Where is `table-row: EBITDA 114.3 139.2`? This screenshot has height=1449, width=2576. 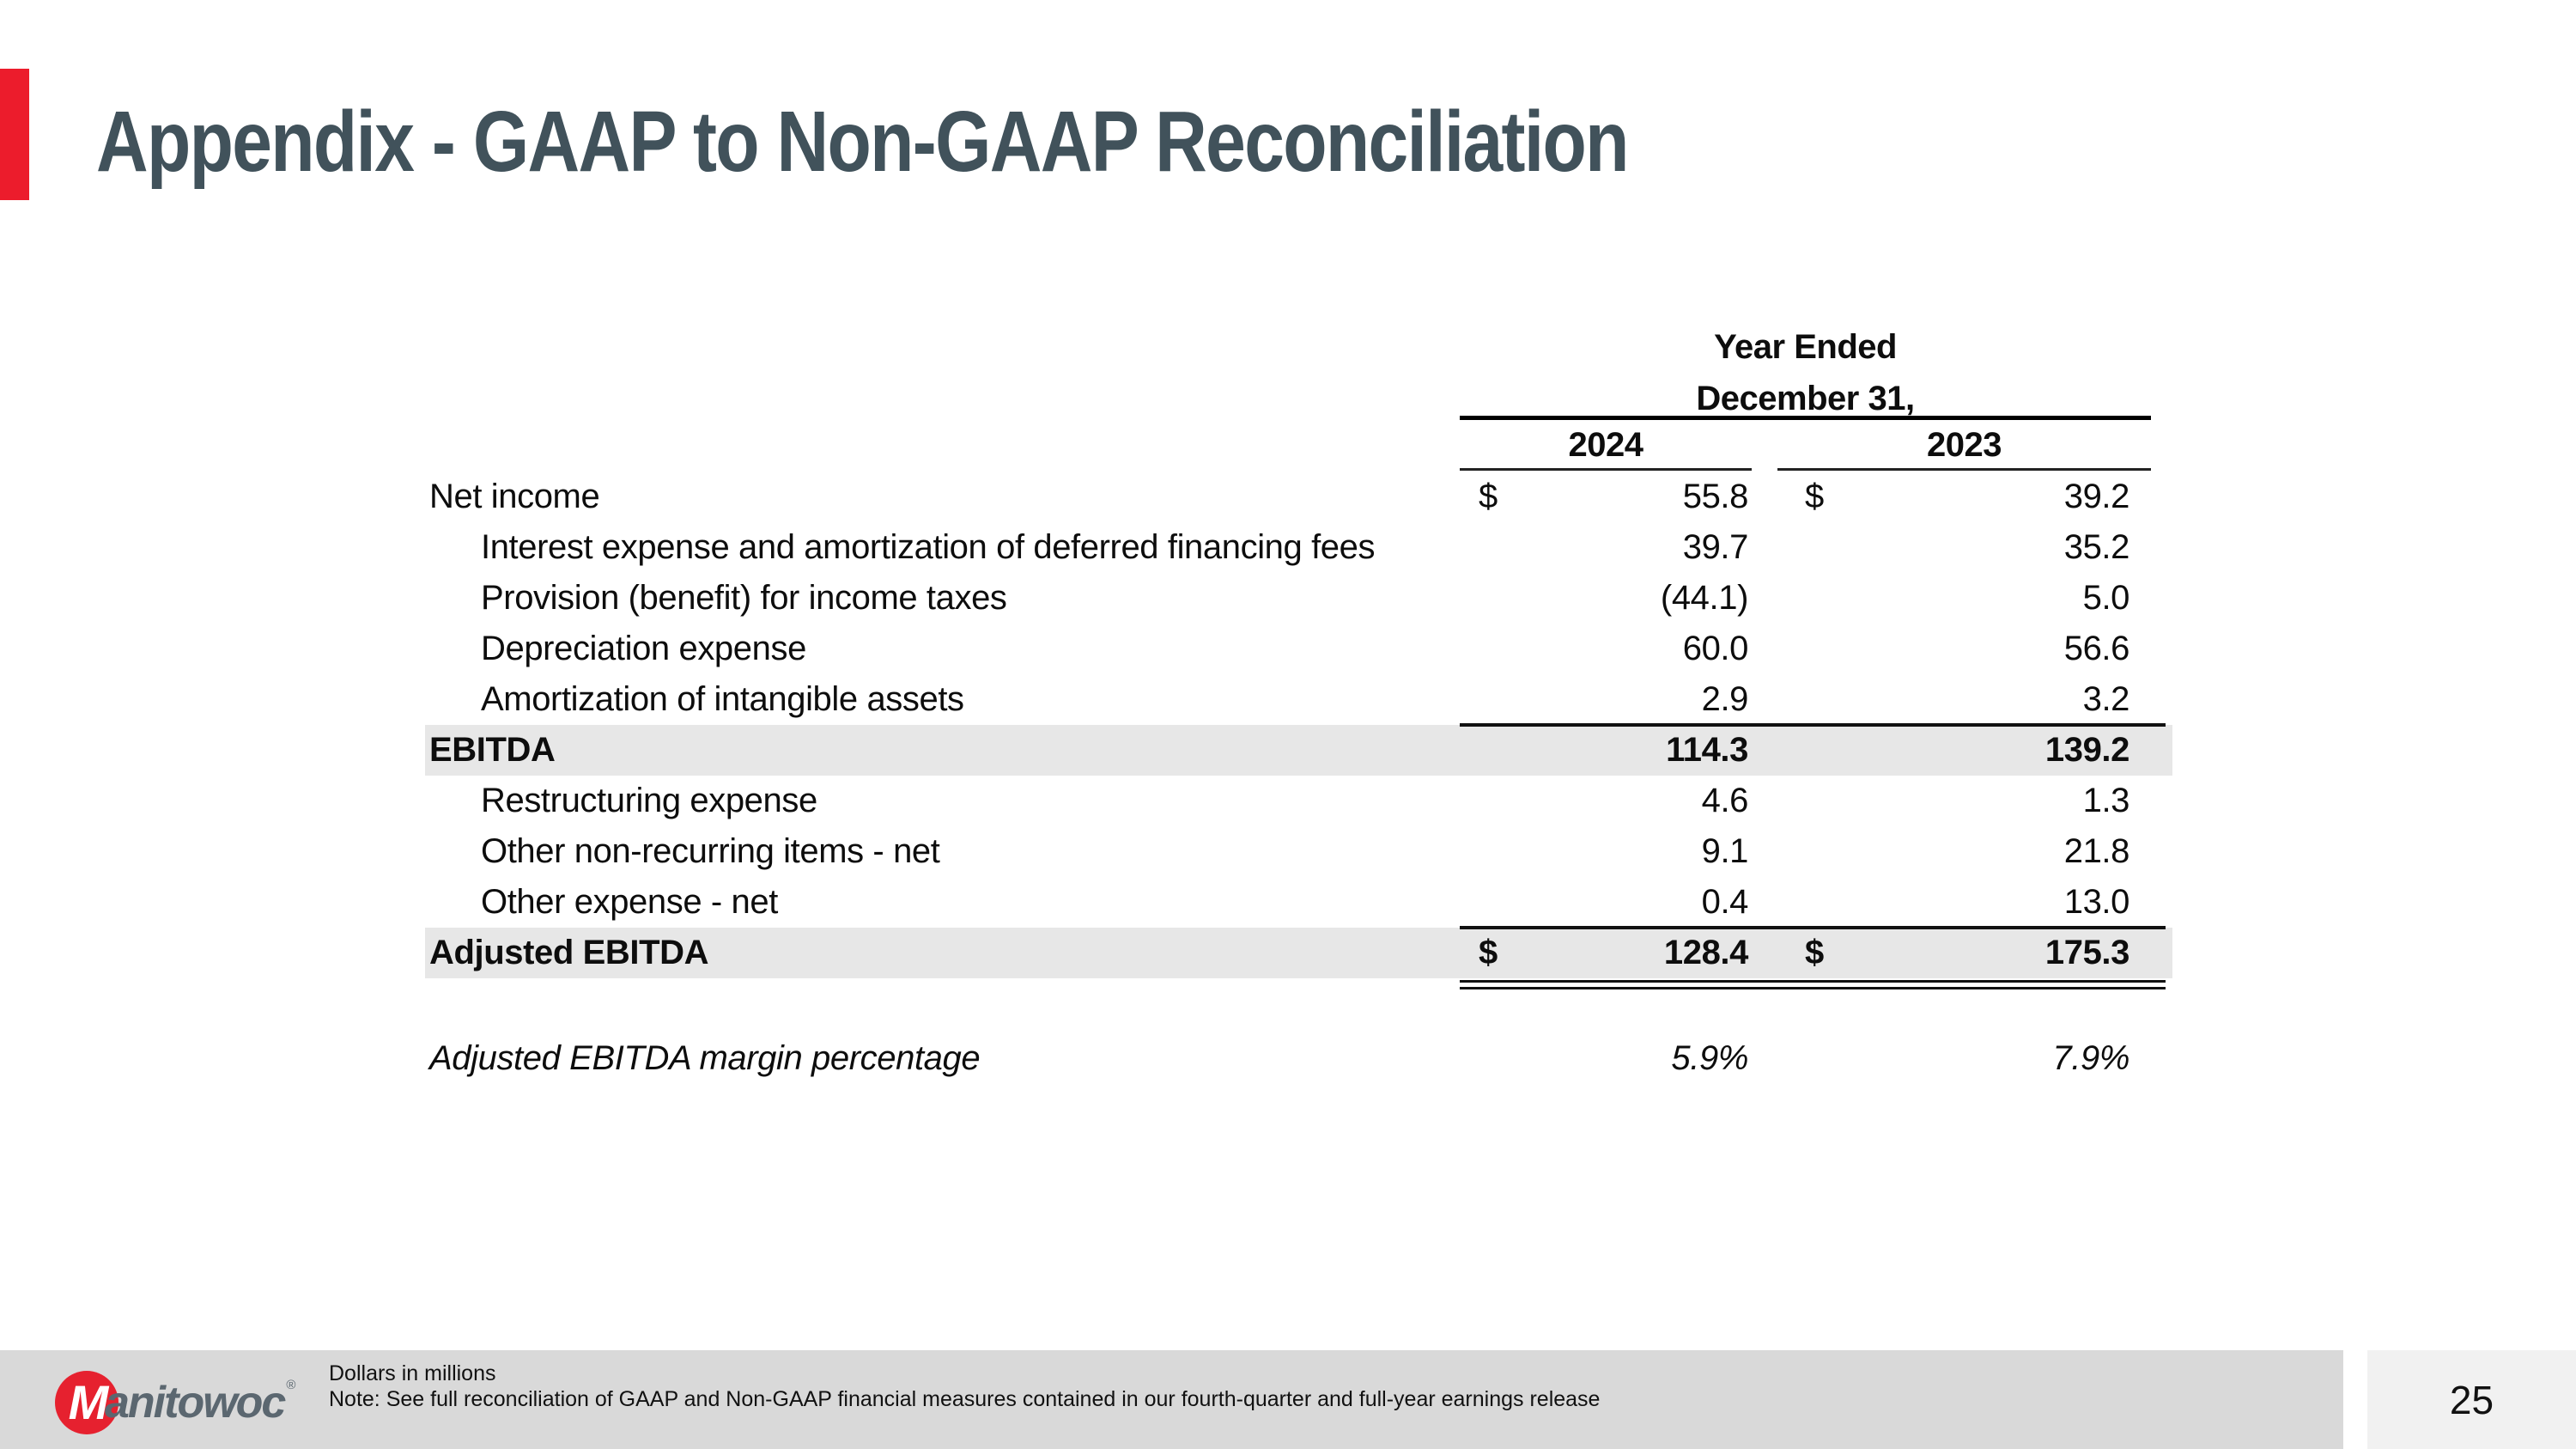
table-row: EBITDA 114.3 139.2 is located at coordinates (1298, 749).